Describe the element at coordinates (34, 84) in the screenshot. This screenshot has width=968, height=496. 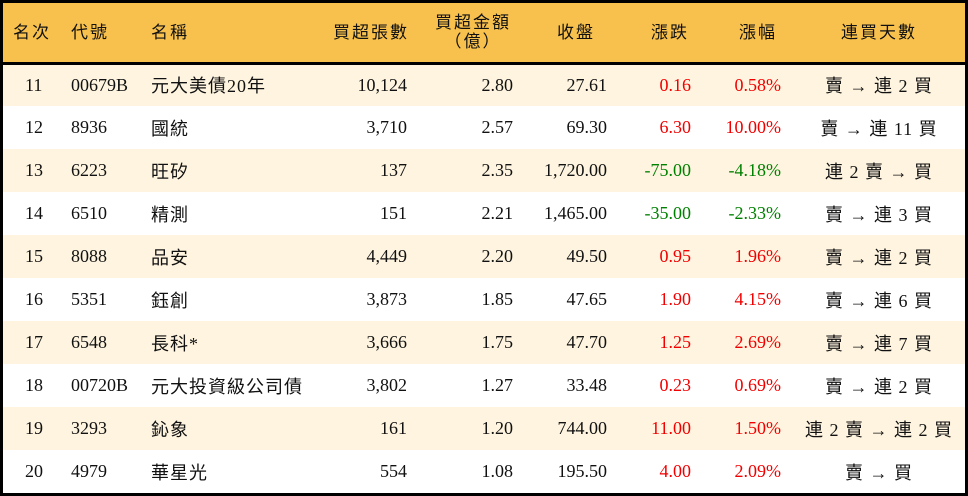
I see `rank-cell: 11` at that location.